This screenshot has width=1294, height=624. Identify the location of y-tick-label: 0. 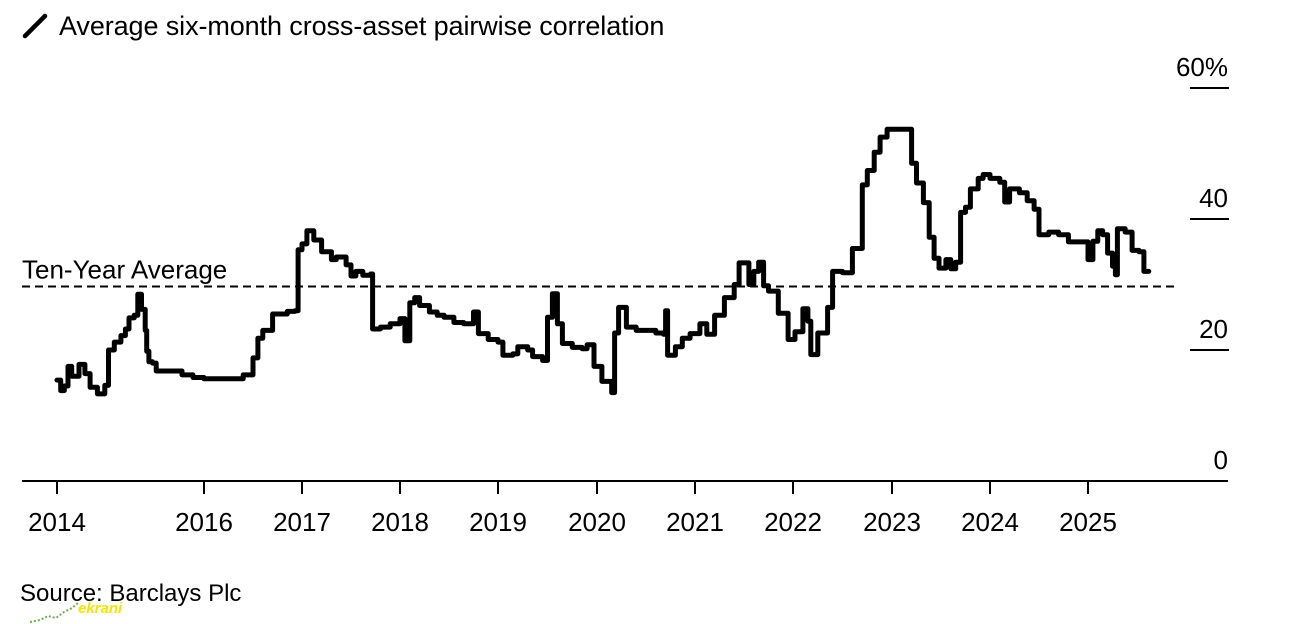
(1221, 460).